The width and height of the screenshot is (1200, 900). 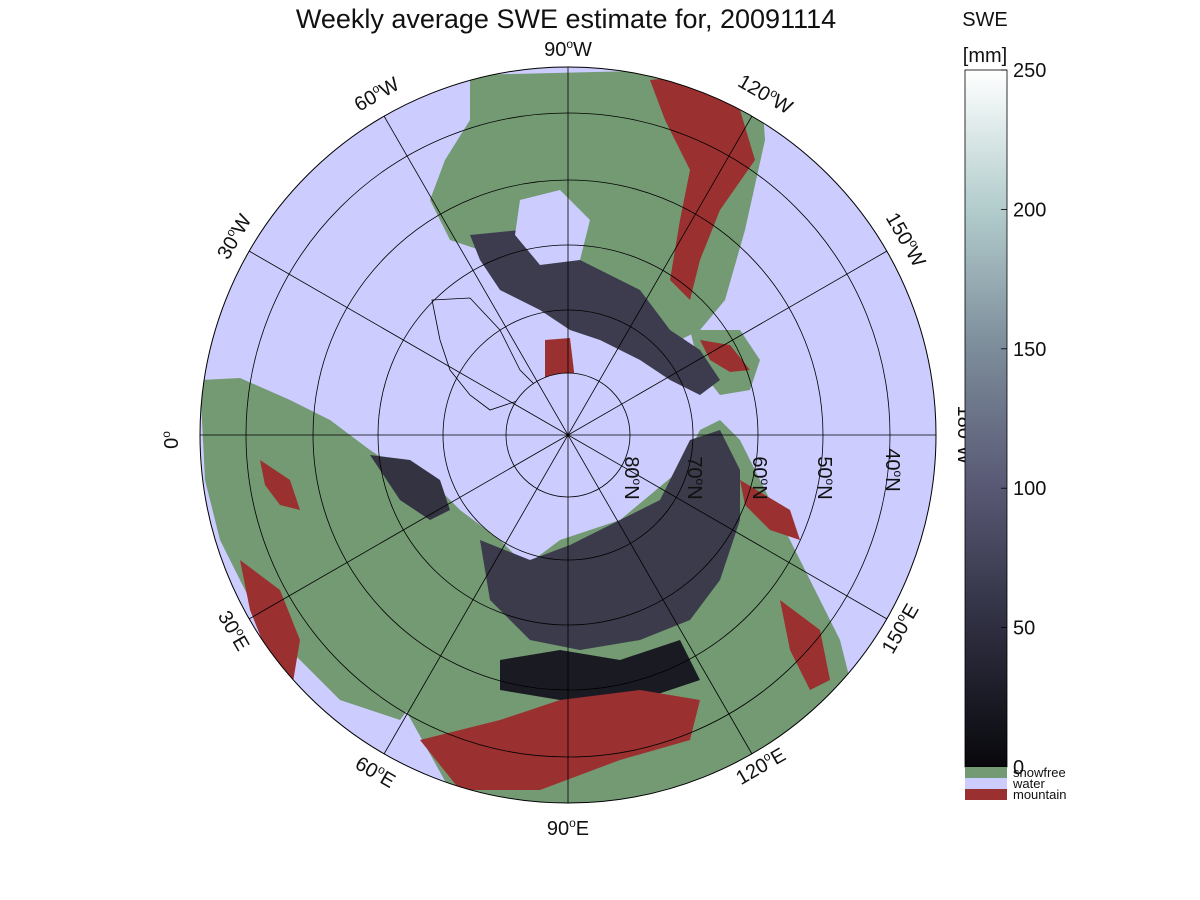 What do you see at coordinates (805, 645) in the screenshot?
I see `mountain-kamchatka` at bounding box center [805, 645].